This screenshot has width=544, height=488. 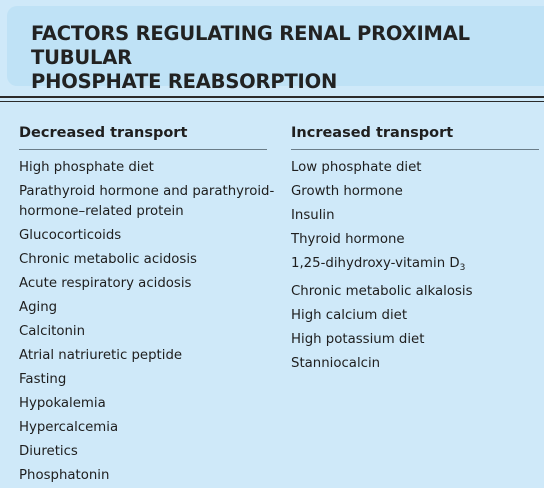 I want to click on list-item: High phosphate diet, so click(x=86, y=167).